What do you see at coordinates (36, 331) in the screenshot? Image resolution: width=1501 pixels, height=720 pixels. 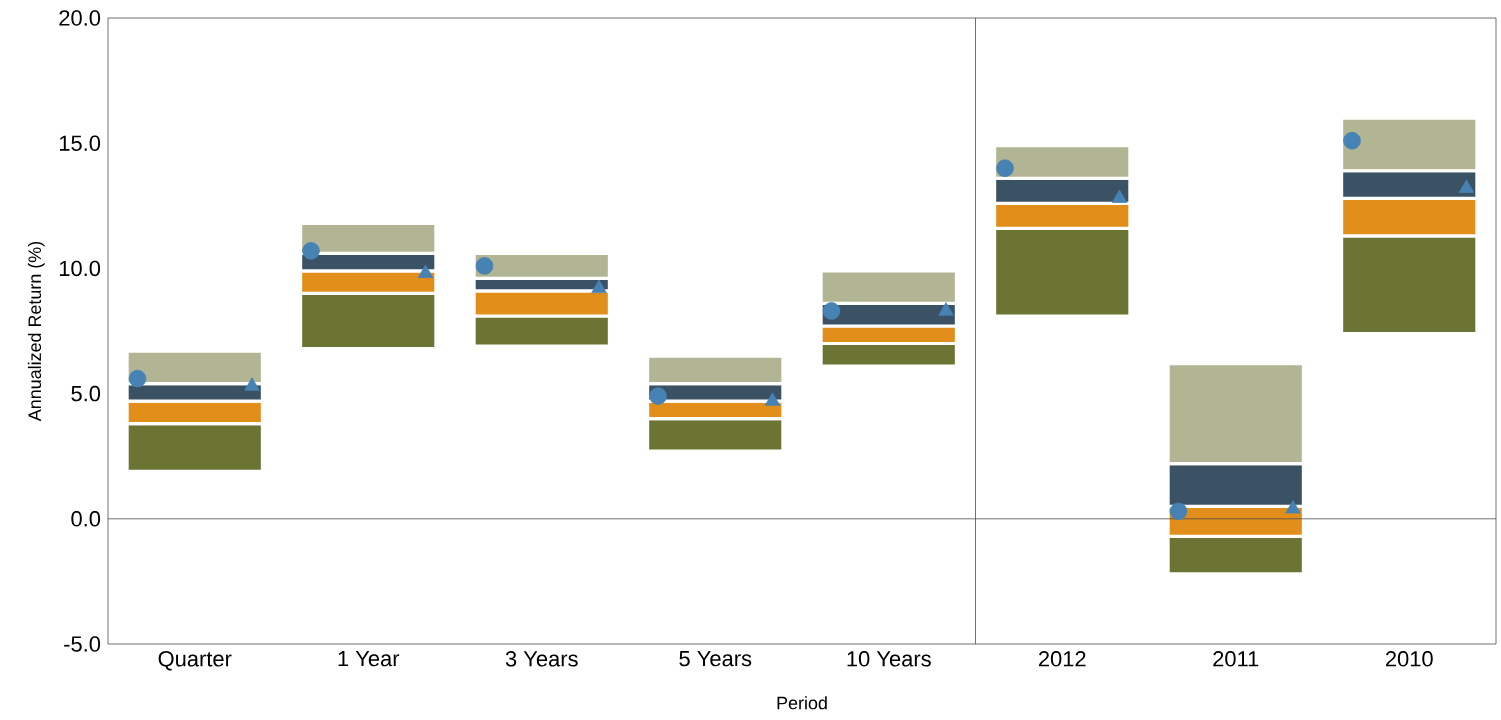 I see `y-axis-title: Annualized Return (%)` at bounding box center [36, 331].